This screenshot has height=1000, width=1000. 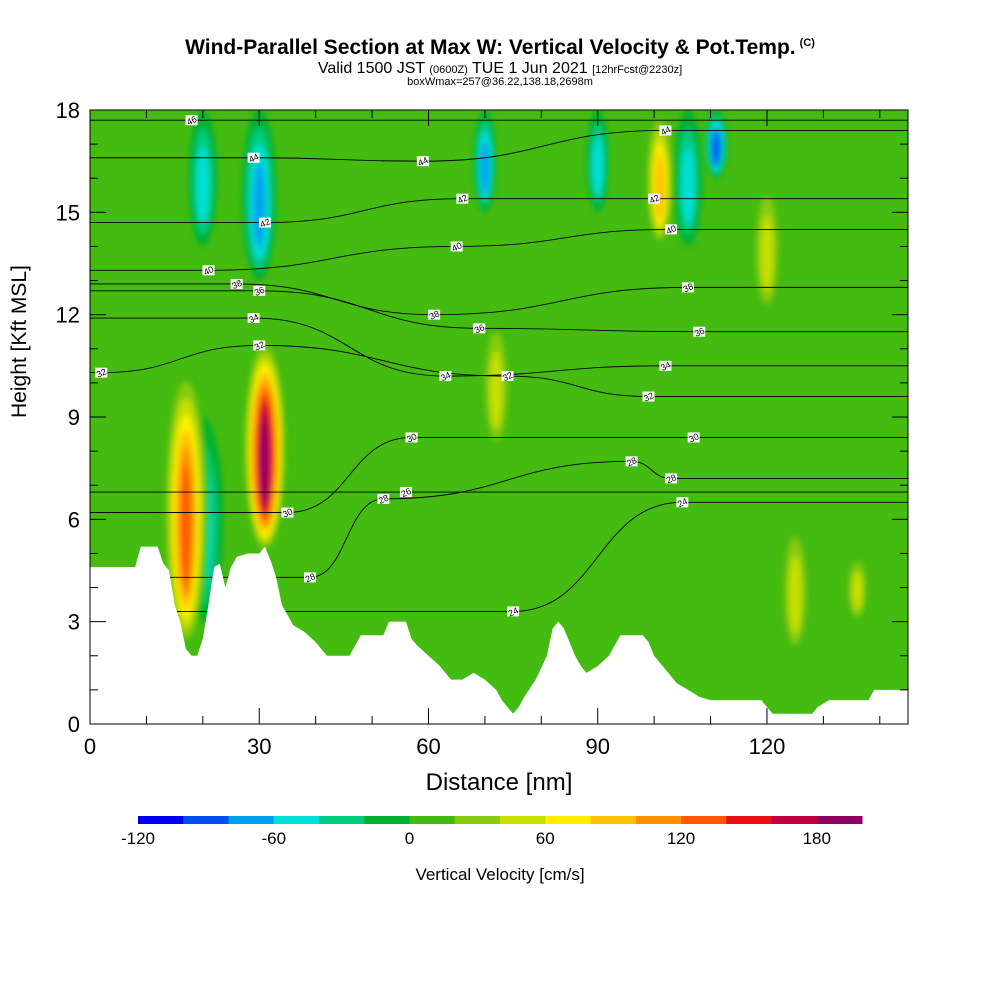 What do you see at coordinates (74, 724) in the screenshot?
I see `y-tick-label: 0` at bounding box center [74, 724].